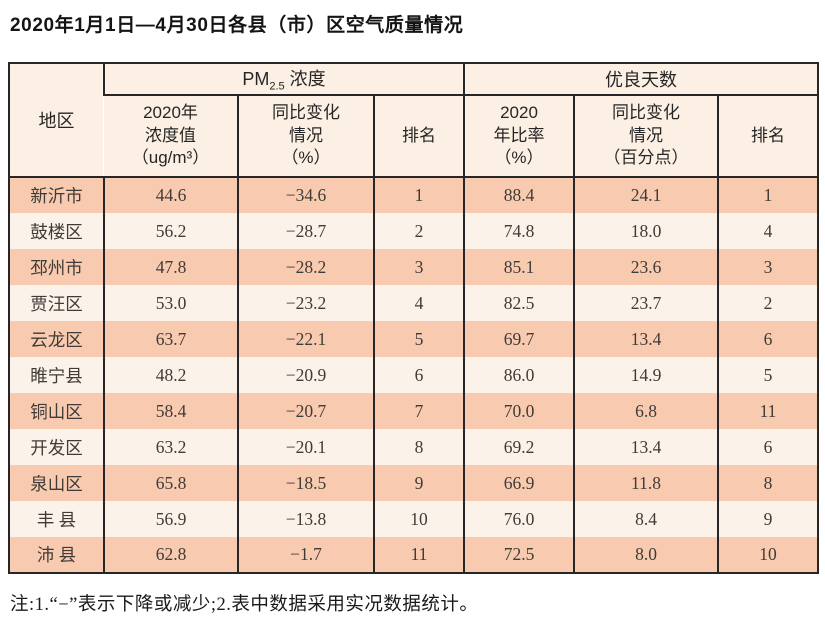  What do you see at coordinates (305, 555) in the screenshot?
I see `cell-pm-change: −1.7` at bounding box center [305, 555].